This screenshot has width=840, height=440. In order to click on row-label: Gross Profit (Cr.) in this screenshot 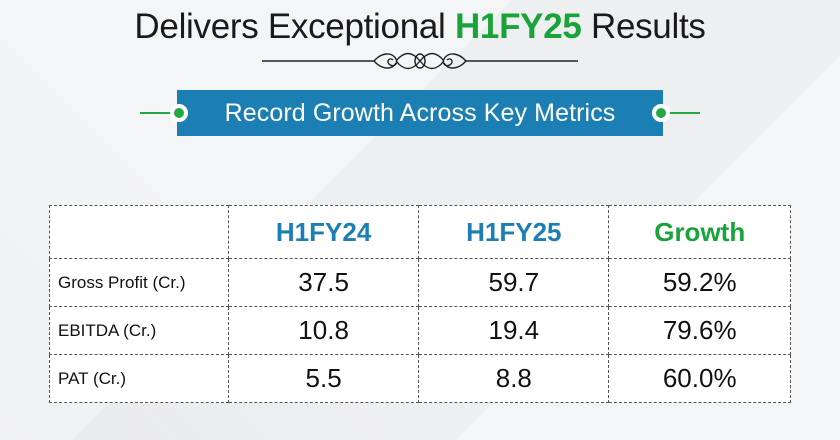, I will do `click(139, 282)`.